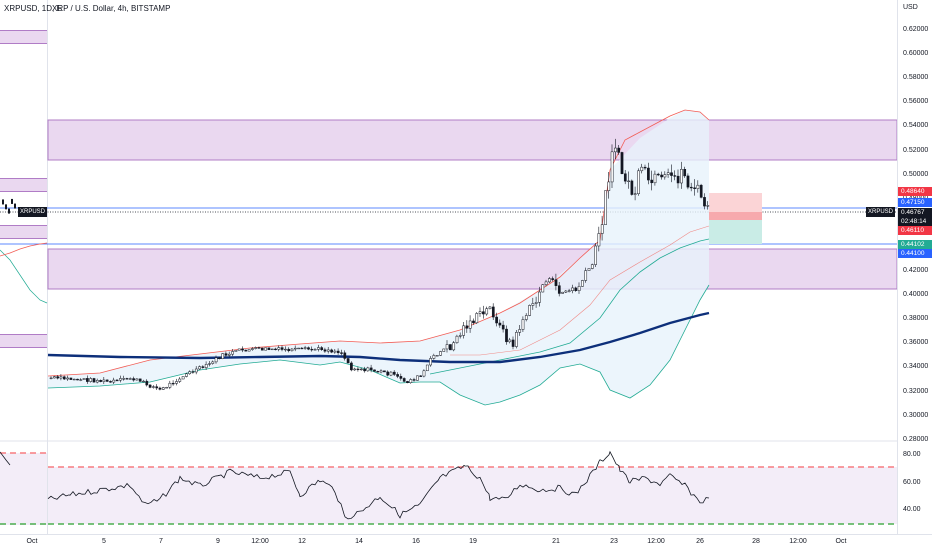  I want to click on price-tag-support: 0.44100, so click(915, 253).